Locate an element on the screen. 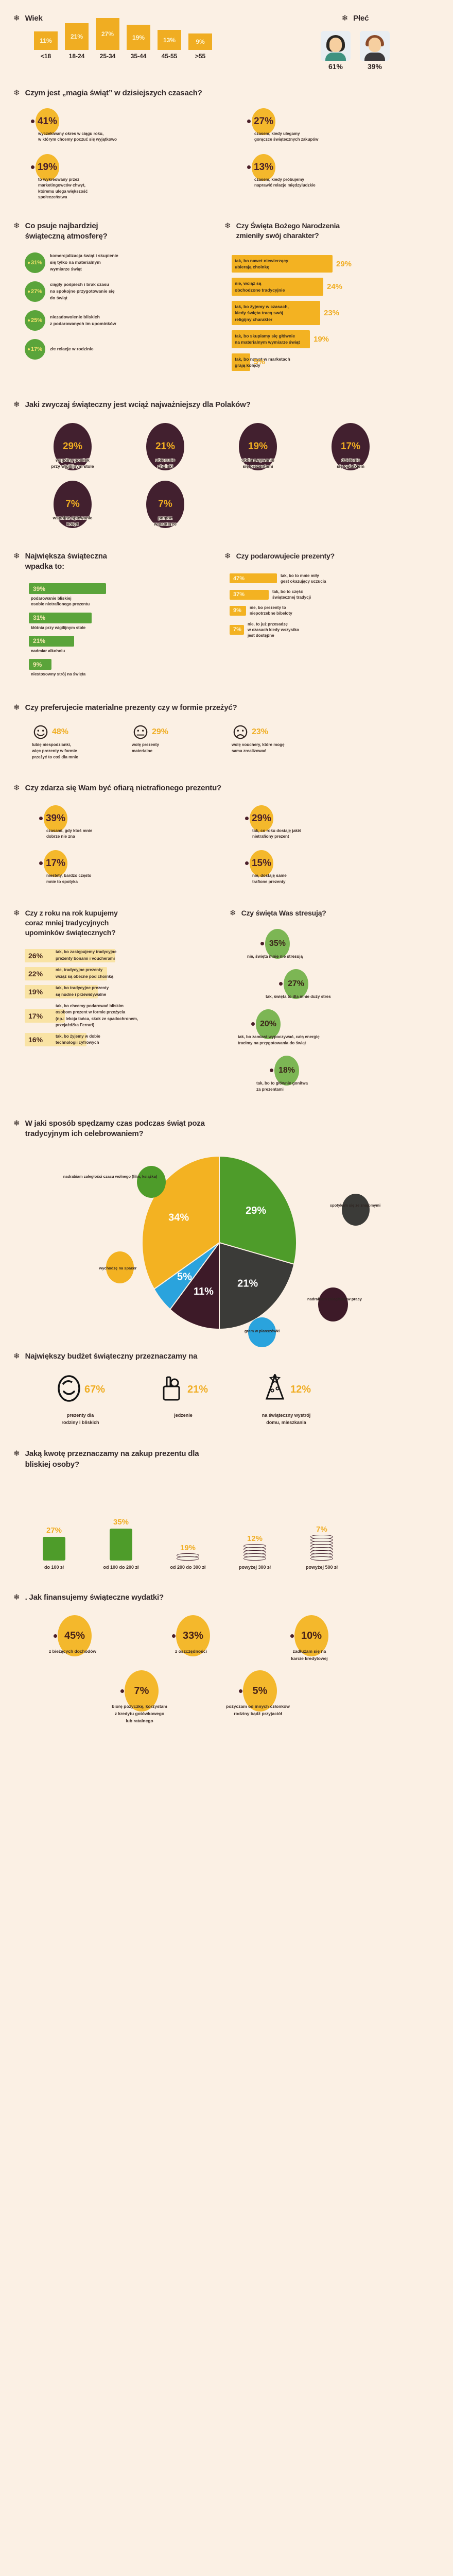 This screenshot has height=2576, width=453. budzet-item: 21% jedzenie is located at coordinates (183, 1399).